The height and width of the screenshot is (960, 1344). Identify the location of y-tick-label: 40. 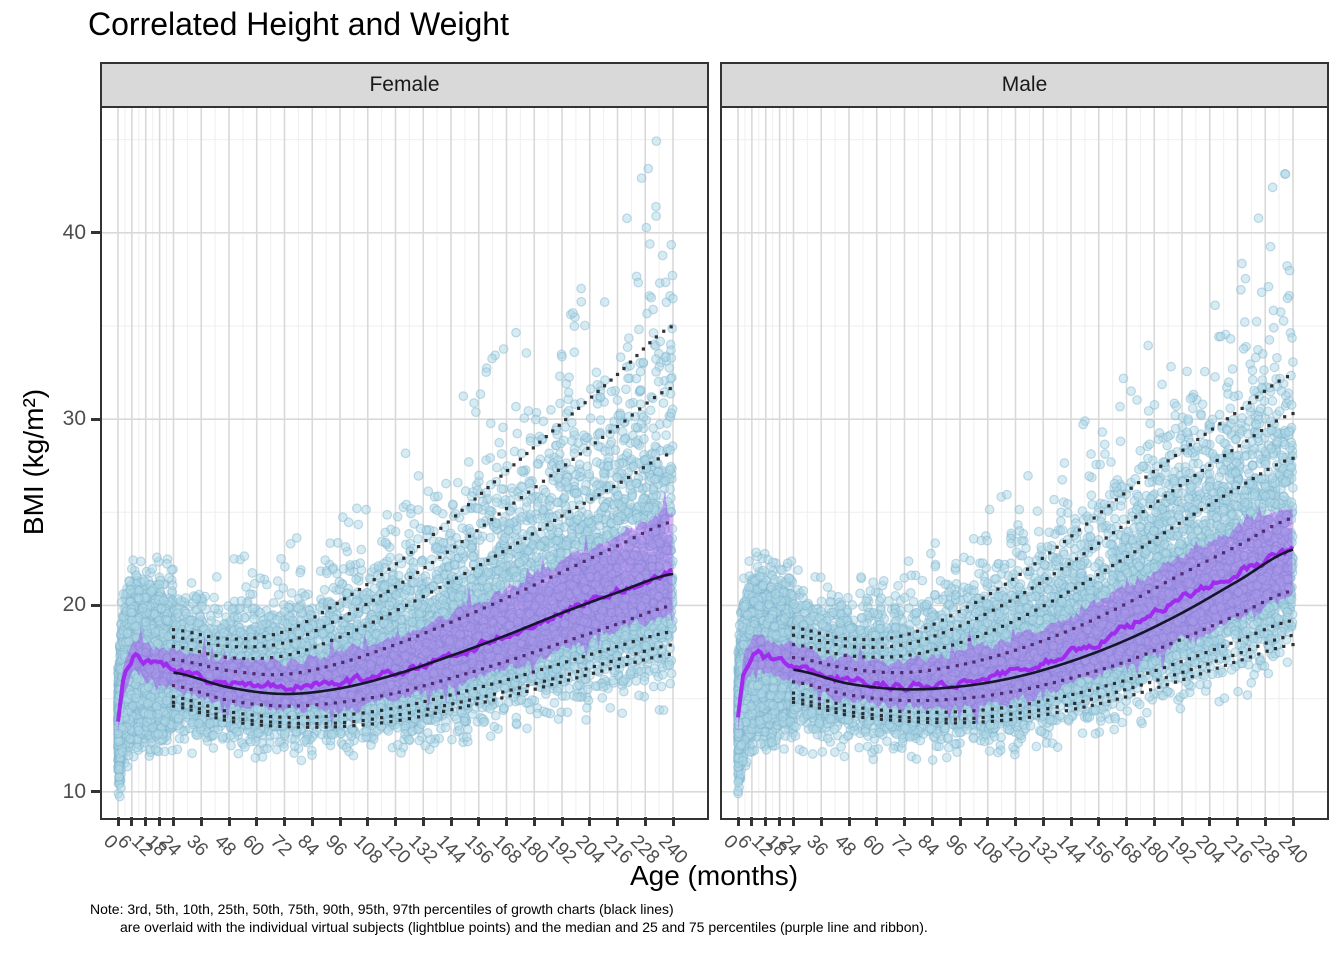
(74, 232).